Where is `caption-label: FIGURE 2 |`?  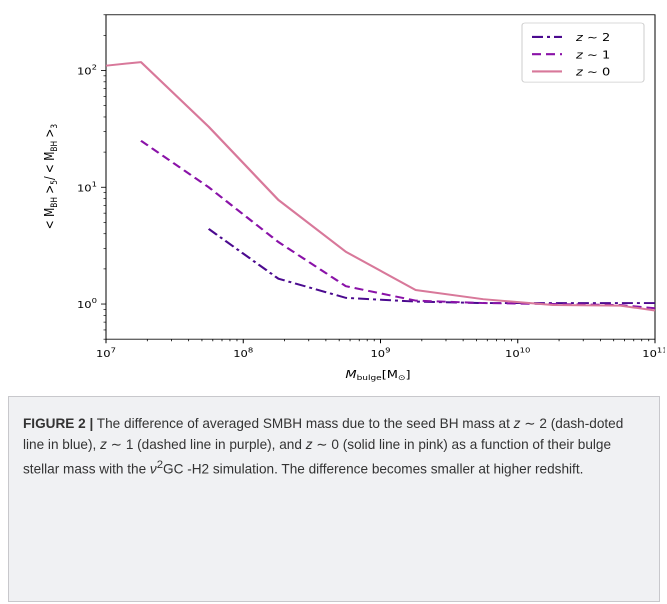 caption-label: FIGURE 2 | is located at coordinates (58, 423).